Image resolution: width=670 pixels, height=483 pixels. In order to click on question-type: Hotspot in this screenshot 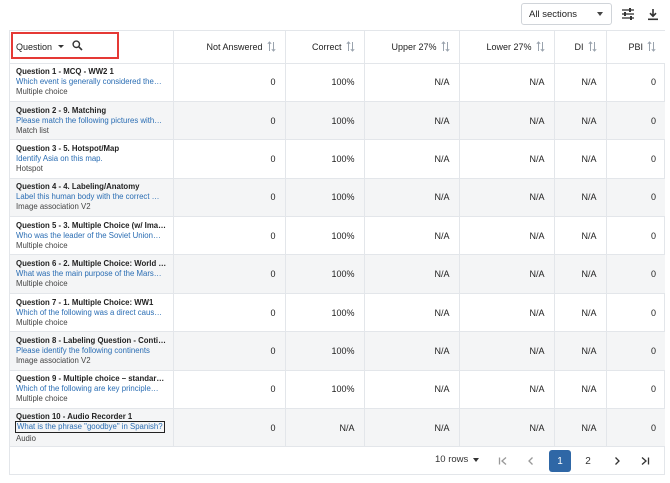, I will do `click(29, 168)`.